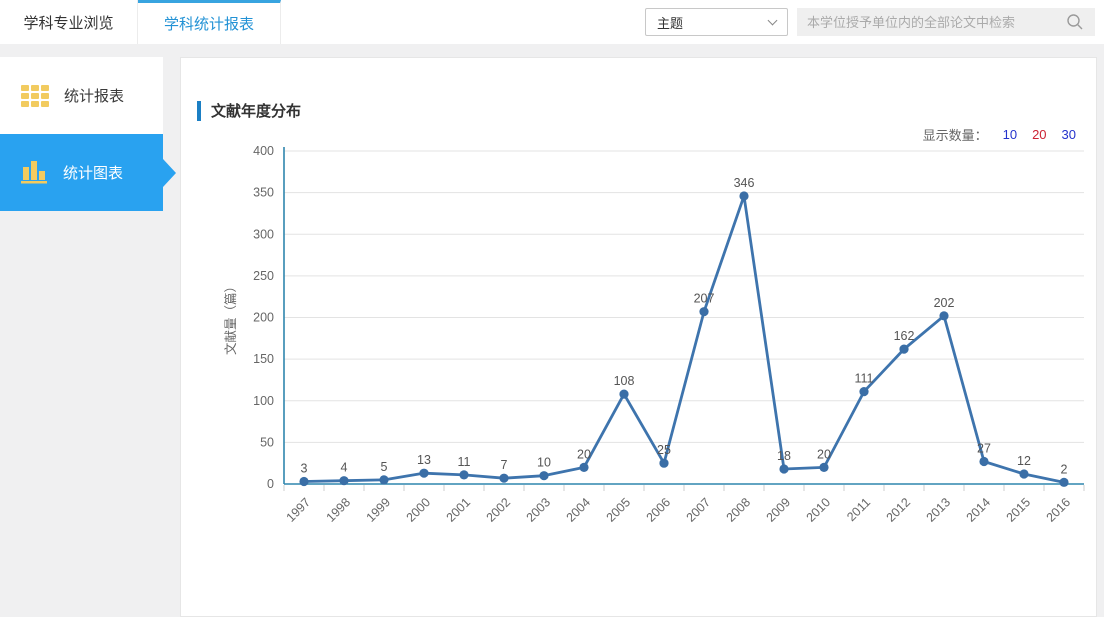  Describe the element at coordinates (744, 183) in the screenshot. I see `svg-text: 346` at that location.